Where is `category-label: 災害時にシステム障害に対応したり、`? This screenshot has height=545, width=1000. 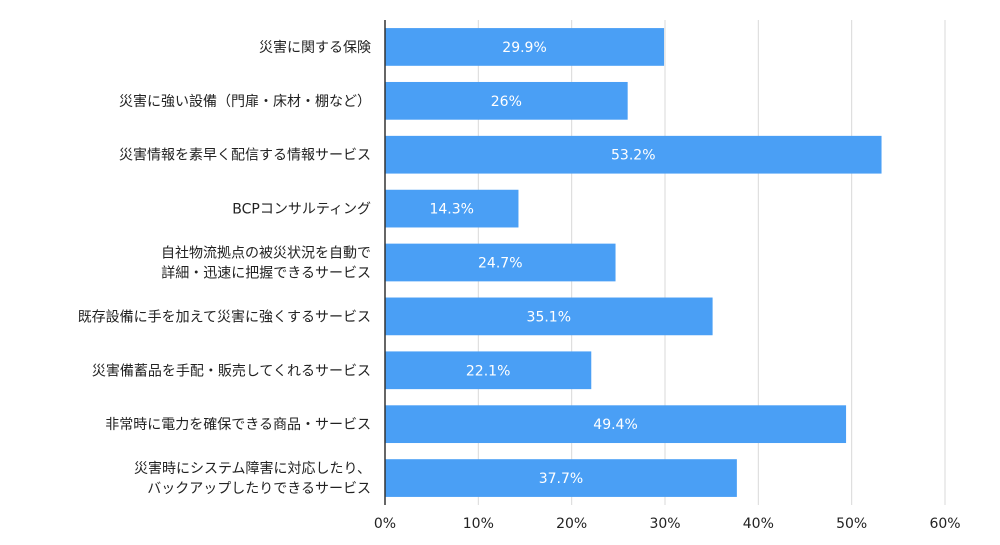
category-label: 災害時にシステム障害に対応したり、 is located at coordinates (252, 469).